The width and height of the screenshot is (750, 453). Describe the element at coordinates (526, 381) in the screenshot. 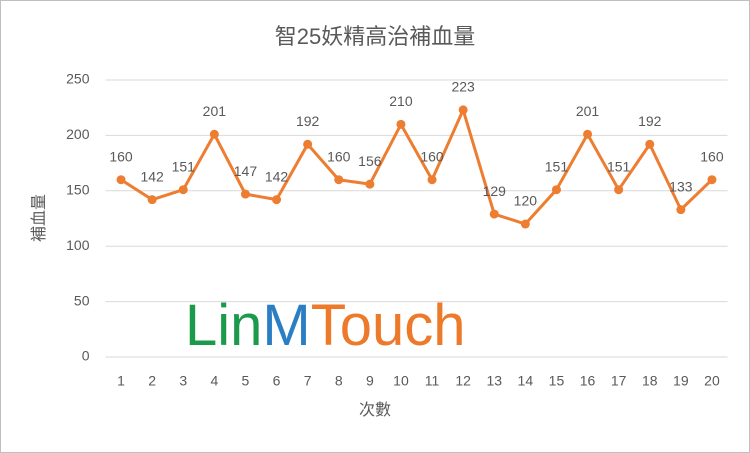

I see `x-tick-label: 14` at that location.